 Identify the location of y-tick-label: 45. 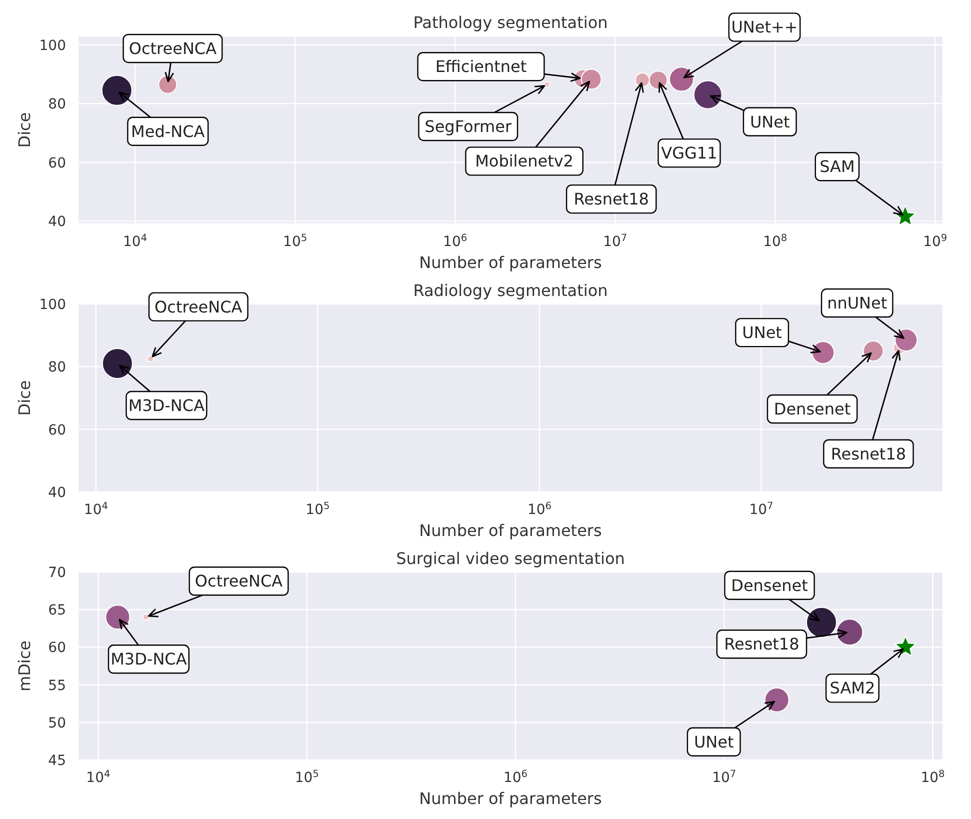
(57, 761).